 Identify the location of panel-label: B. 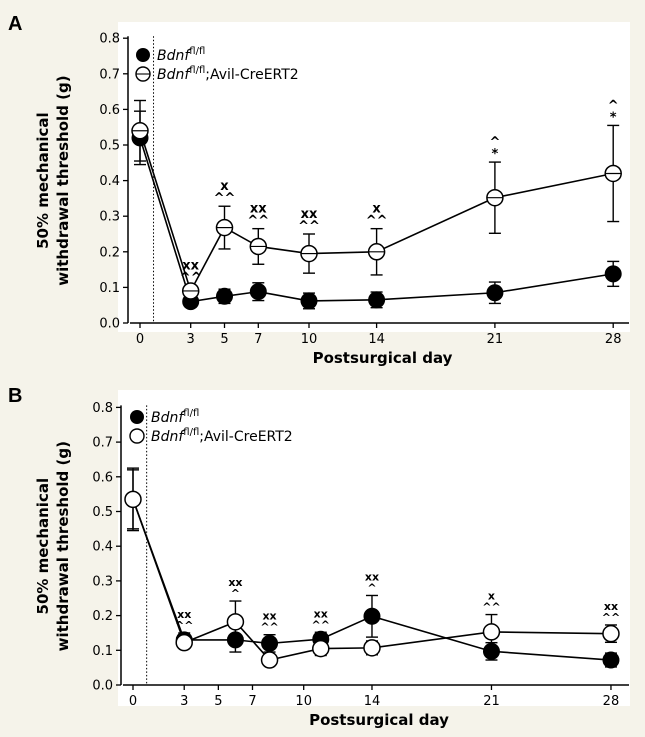
(15, 396).